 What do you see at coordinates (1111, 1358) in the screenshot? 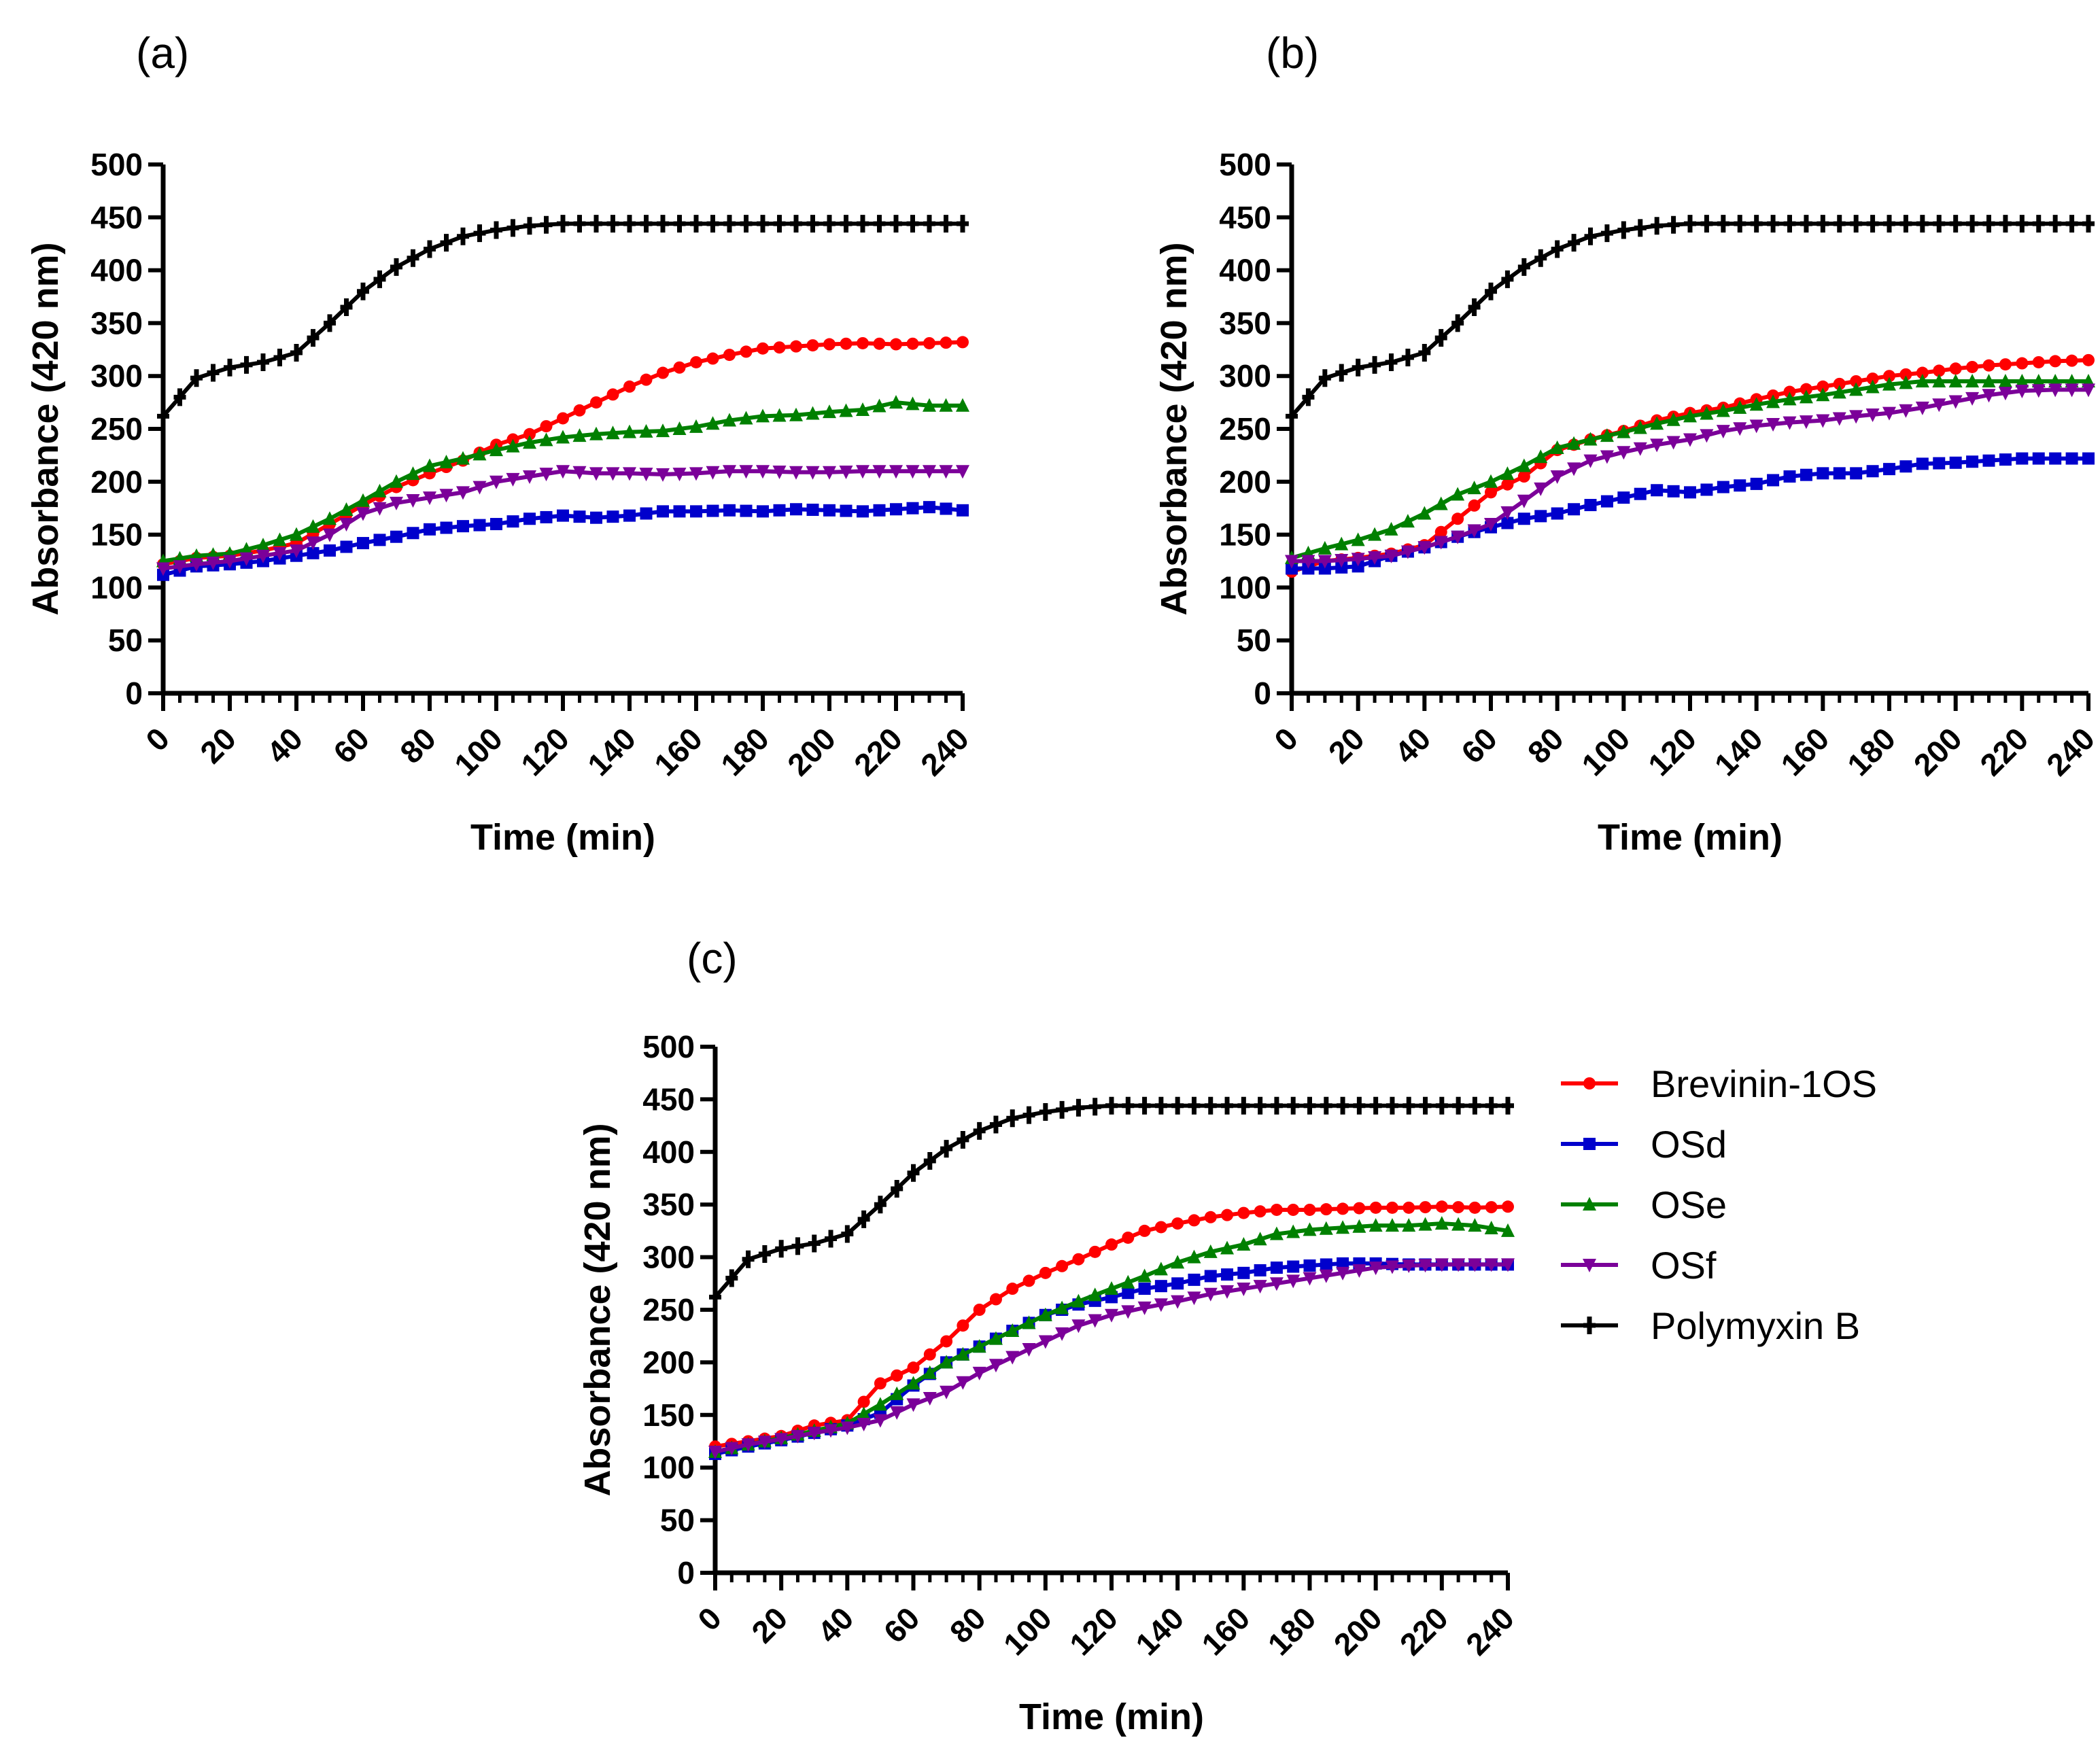
I see `series-osf` at bounding box center [1111, 1358].